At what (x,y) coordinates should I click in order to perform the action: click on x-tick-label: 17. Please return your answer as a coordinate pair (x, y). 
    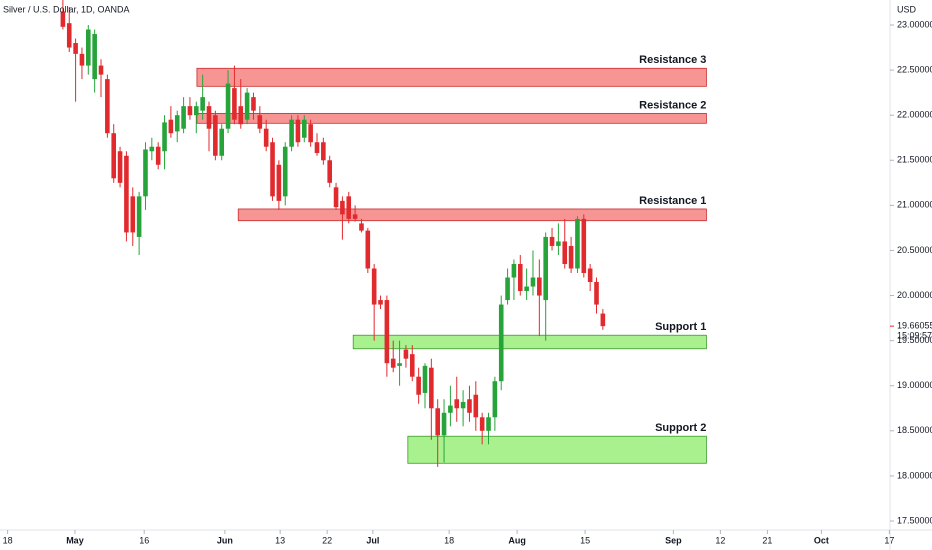
    Looking at the image, I should click on (889, 540).